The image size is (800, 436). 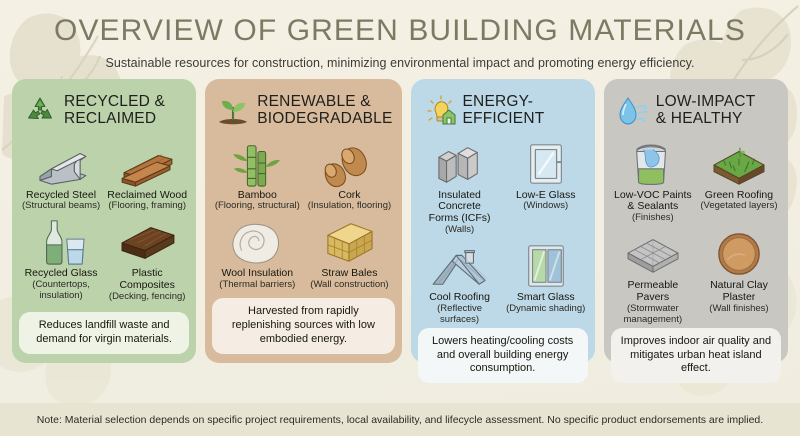 I want to click on panel-title-line1: LOW-IMPACT, so click(x=705, y=101).